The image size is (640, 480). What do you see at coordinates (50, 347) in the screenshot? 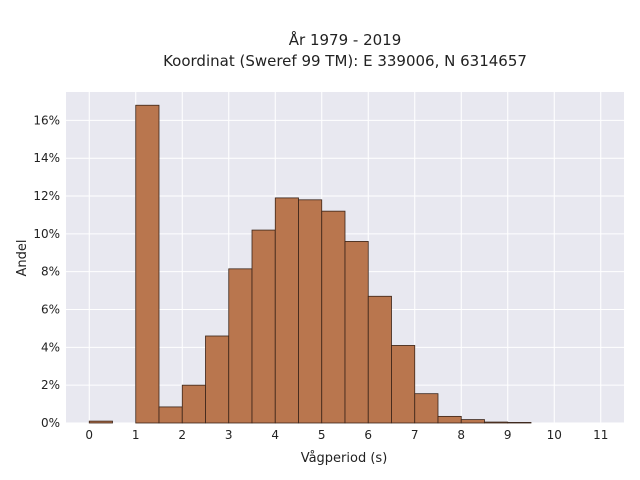
I see `y-tick-label: 4%` at bounding box center [50, 347].